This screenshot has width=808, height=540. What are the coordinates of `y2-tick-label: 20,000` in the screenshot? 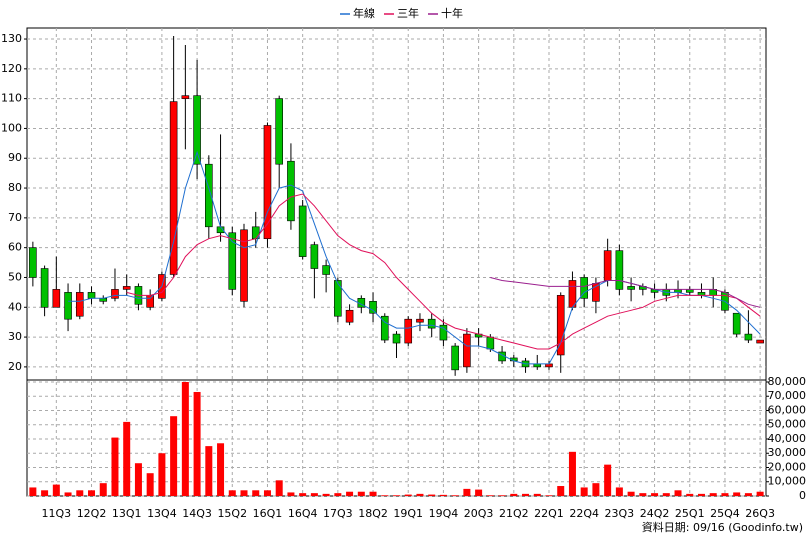 It's located at (787, 466).